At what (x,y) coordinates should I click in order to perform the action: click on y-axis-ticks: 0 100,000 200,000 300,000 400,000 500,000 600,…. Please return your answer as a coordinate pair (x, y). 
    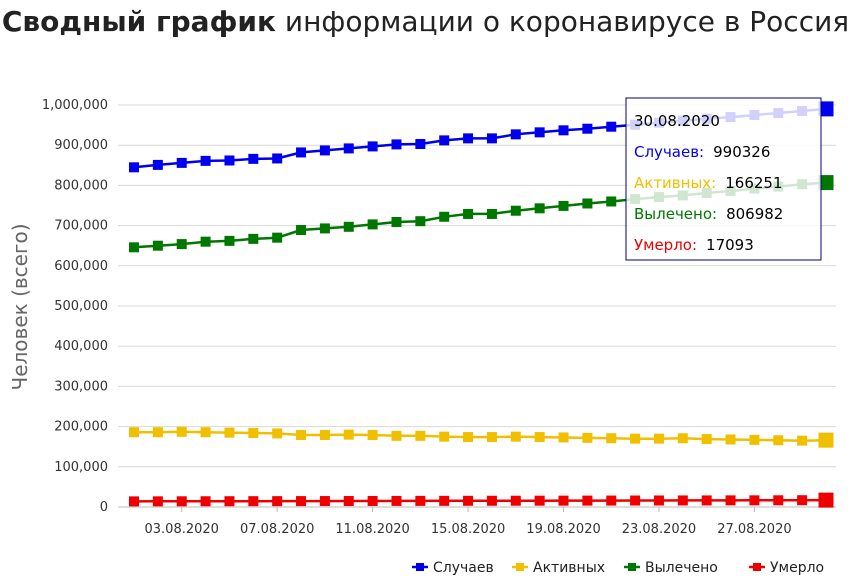
    Looking at the image, I should click on (75, 306).